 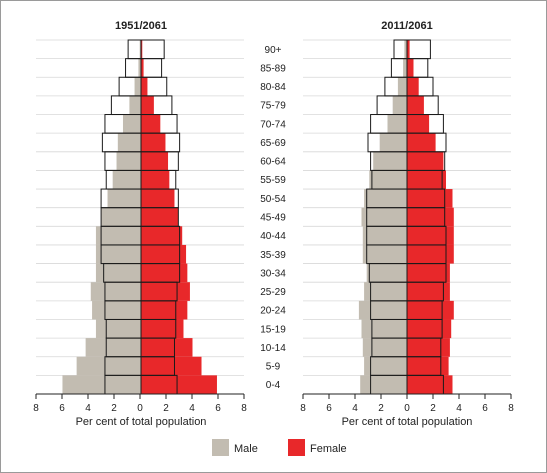 What do you see at coordinates (329, 408) in the screenshot?
I see `right-tick-label: 6` at bounding box center [329, 408].